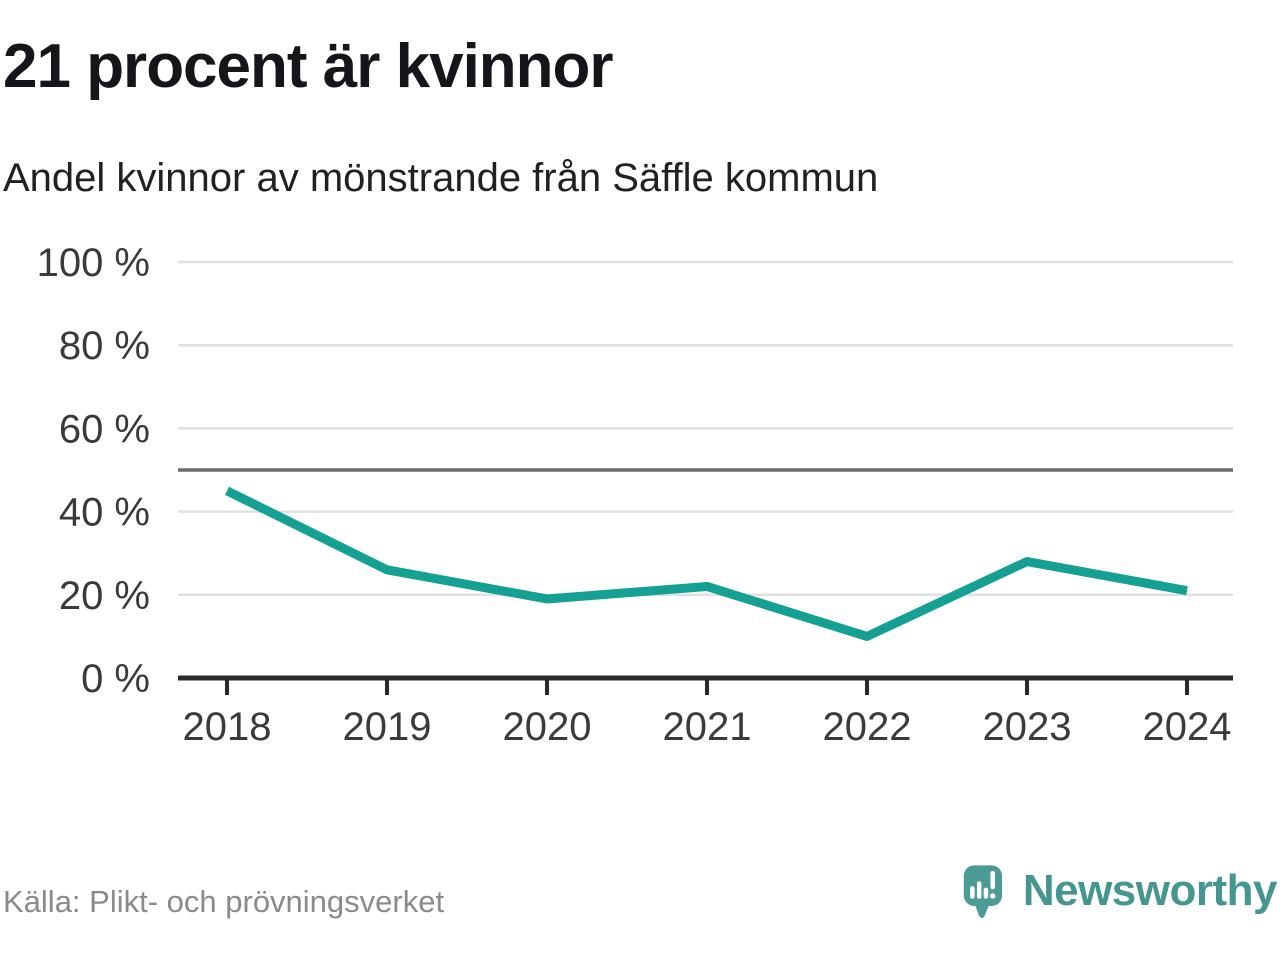  Describe the element at coordinates (115, 679) in the screenshot. I see `y-tick-label-0: 0 %` at that location.